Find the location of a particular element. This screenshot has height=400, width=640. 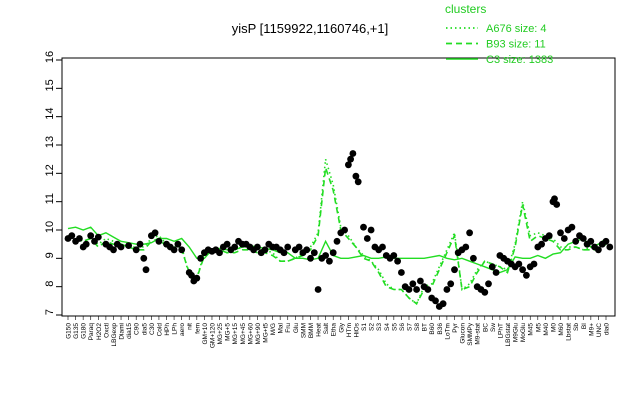

x-tick-label: BC is located at coordinates (485, 327).